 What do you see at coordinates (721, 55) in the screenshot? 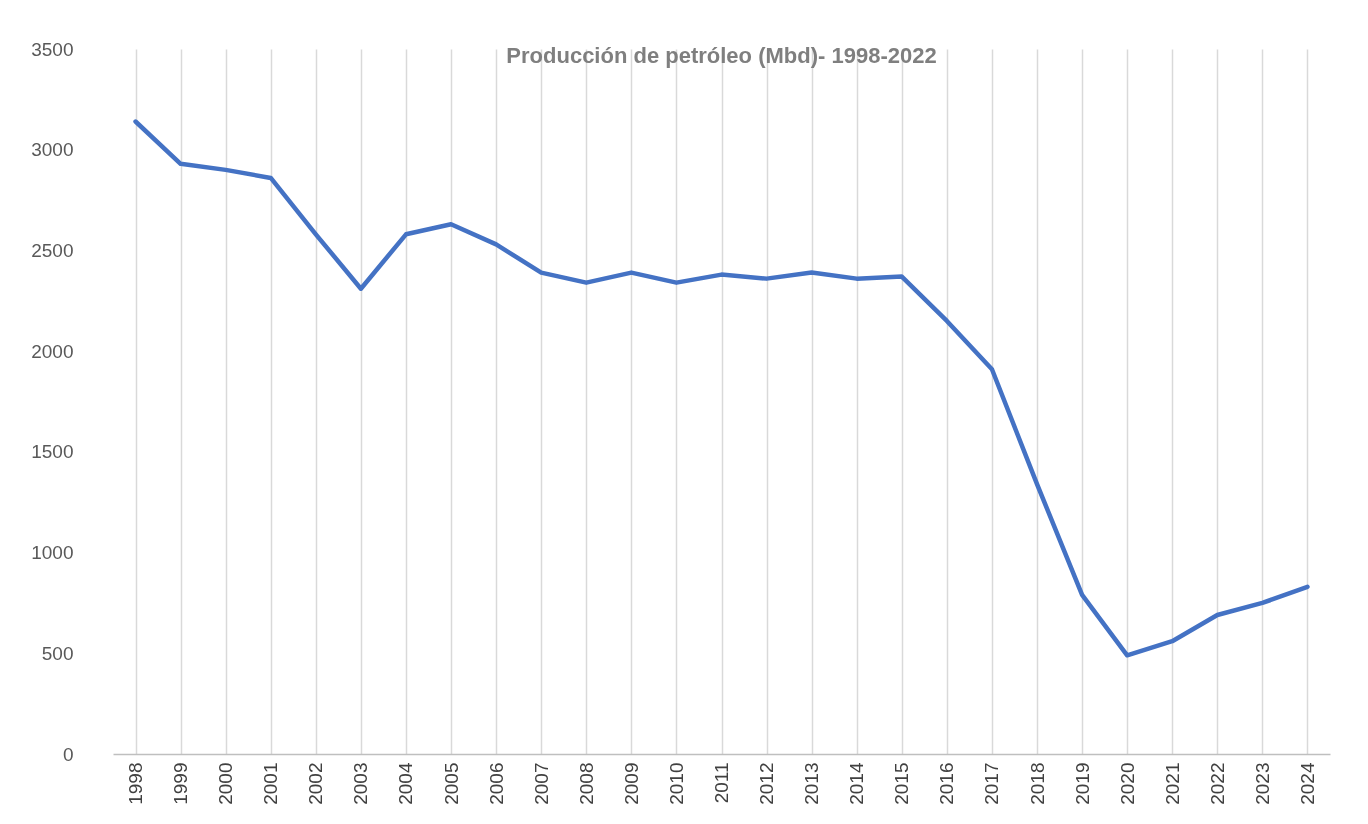
I see `chart-title: Producción de petróleo (Mbd)- 1998-2022` at bounding box center [721, 55].